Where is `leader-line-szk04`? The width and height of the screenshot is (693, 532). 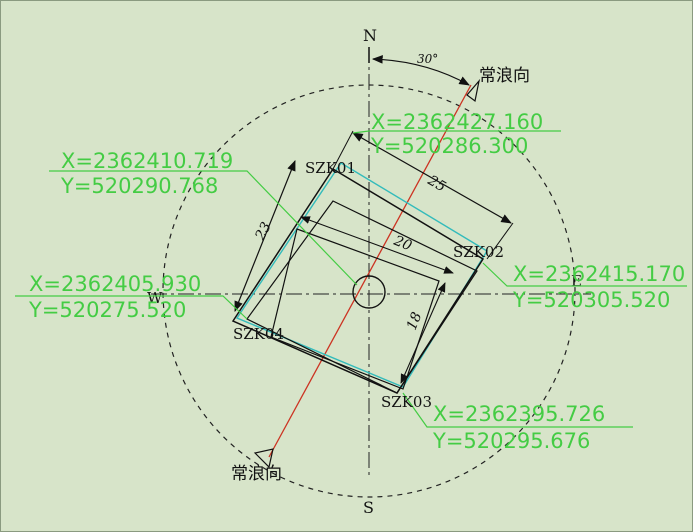 leader-line-szk04 is located at coordinates (131, 307).